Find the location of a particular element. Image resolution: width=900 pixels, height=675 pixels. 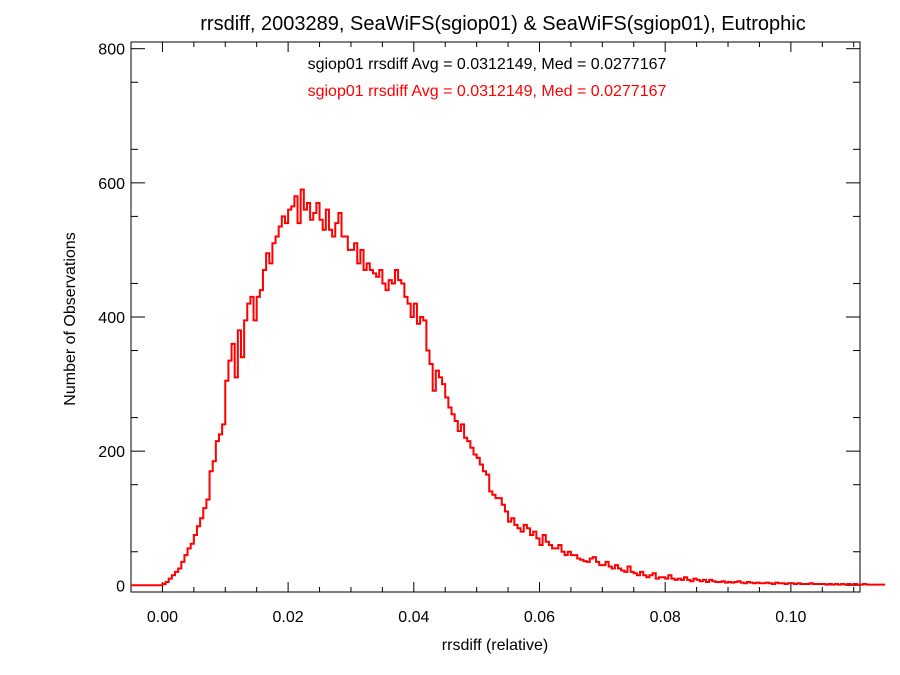

x-tick-label: 0.02 is located at coordinates (288, 617).